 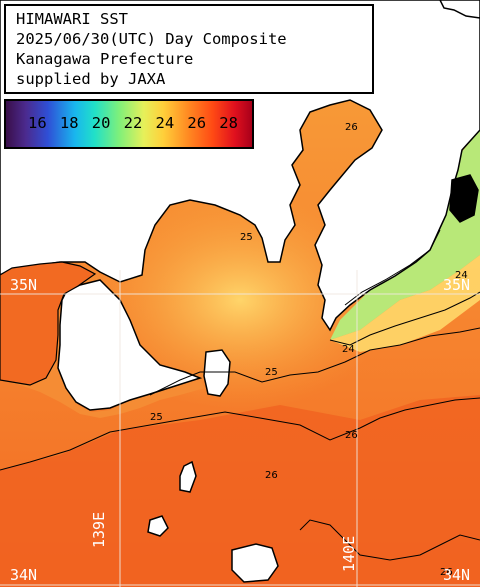 I want to click on cool-zone-yellow, so click(x=405, y=303).